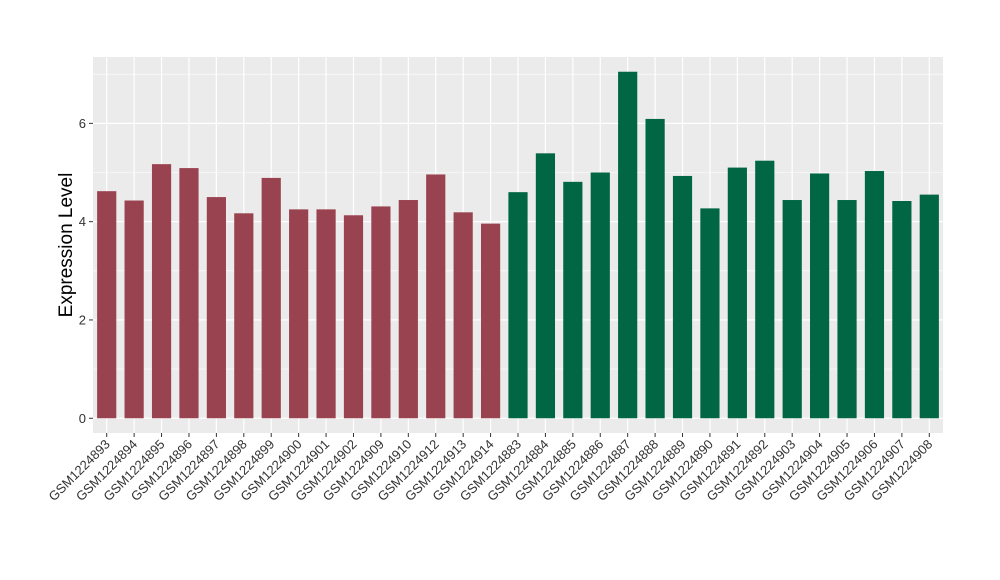 The image size is (1000, 580). I want to click on bar-GSM1224908, so click(929, 306).